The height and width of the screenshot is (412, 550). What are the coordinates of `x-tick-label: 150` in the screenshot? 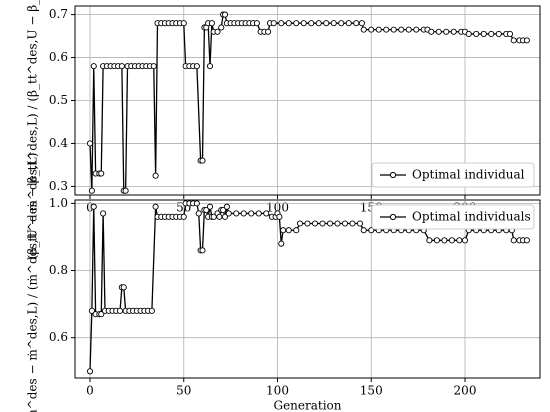 It's located at (371, 391).